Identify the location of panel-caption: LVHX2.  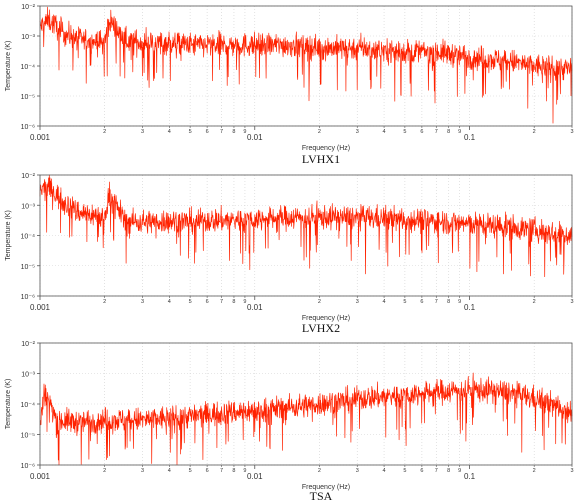
(321, 328).